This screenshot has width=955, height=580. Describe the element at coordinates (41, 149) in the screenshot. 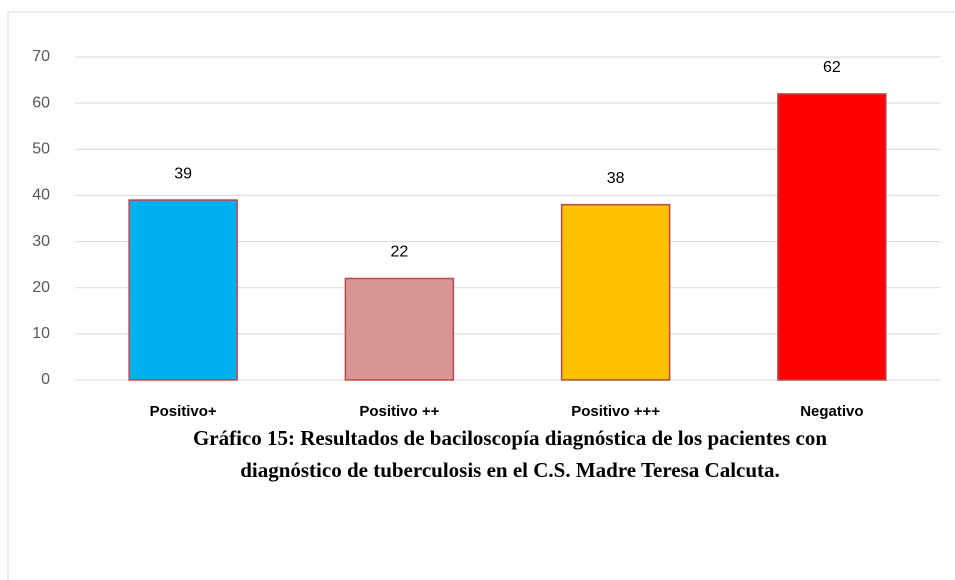

I see `y-tick-label: 50` at that location.